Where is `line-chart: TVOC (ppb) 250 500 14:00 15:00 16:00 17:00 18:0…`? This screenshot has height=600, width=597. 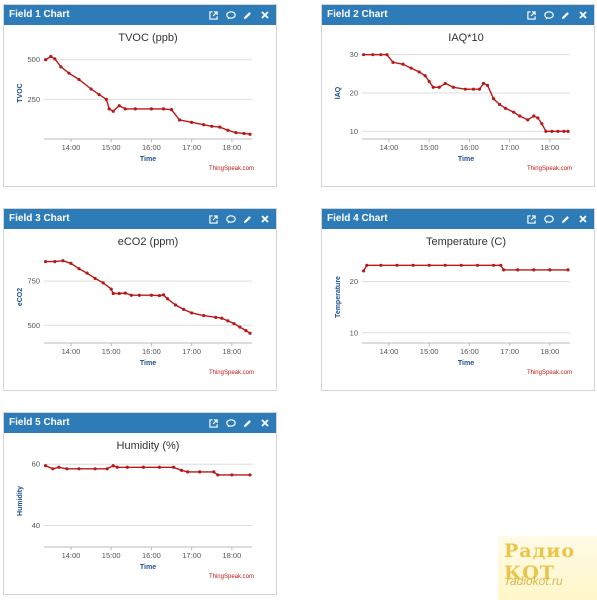
line-chart: TVOC (ppb) 250 500 14:00 15:00 16:00 17:00 18:0… is located at coordinates (135, 102).